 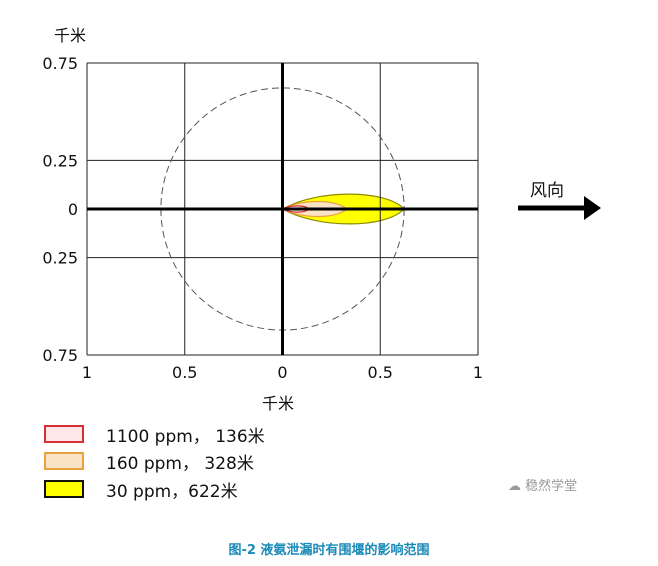 I want to click on figure-caption: 图-2 液氨泄漏时有围堰的影响范围, so click(x=329, y=550).